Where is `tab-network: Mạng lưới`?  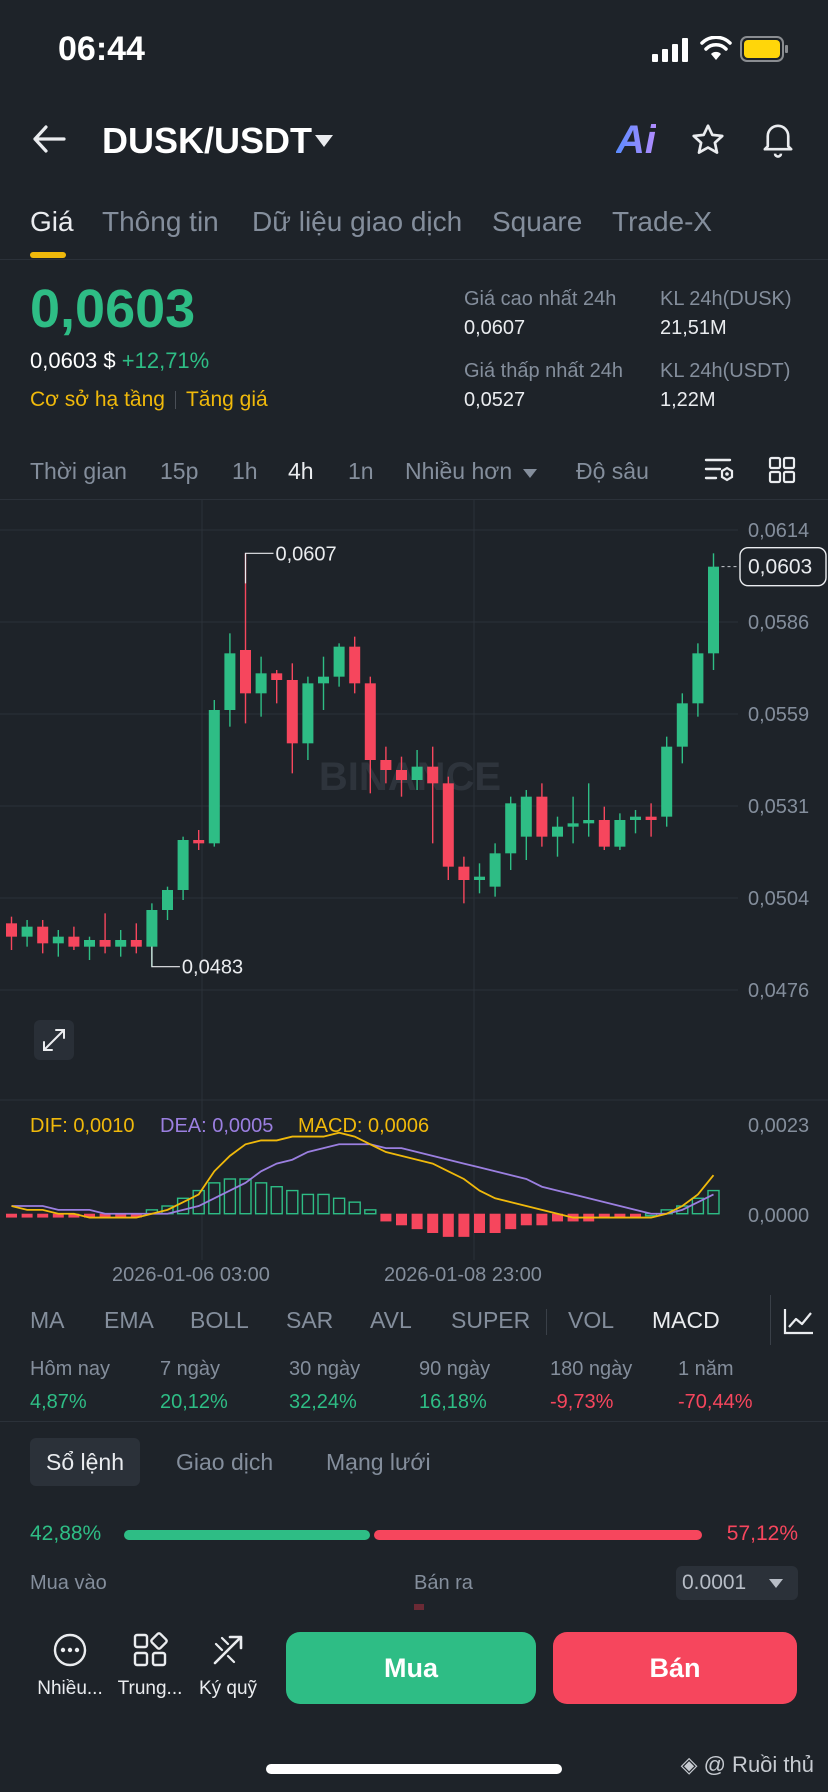
tab-network: Mạng lưới is located at coordinates (378, 1462).